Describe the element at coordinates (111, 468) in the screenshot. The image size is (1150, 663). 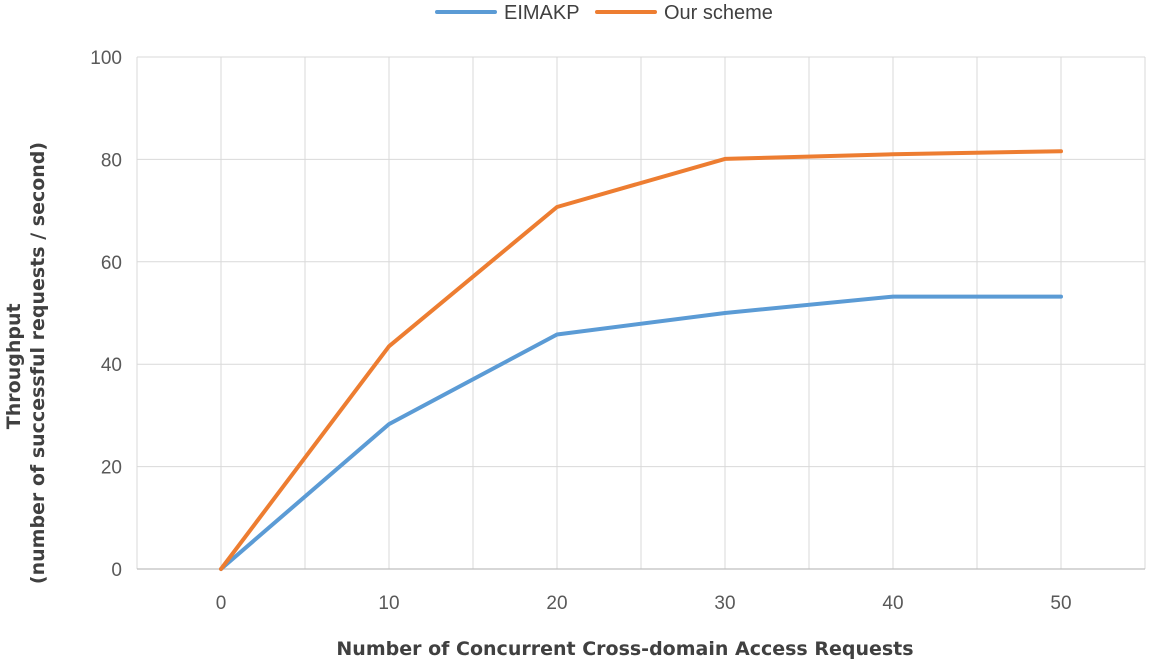
I see `y-tick-label: 20` at that location.